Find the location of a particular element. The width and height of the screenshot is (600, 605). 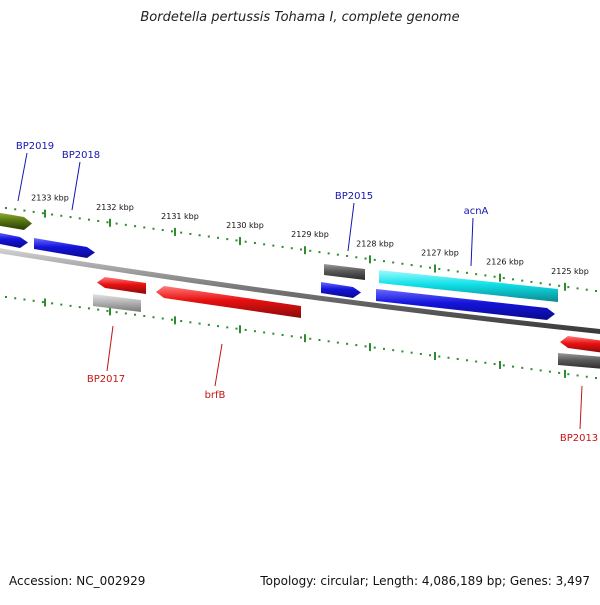

gene-label-brfb: brfB is located at coordinates (215, 395).